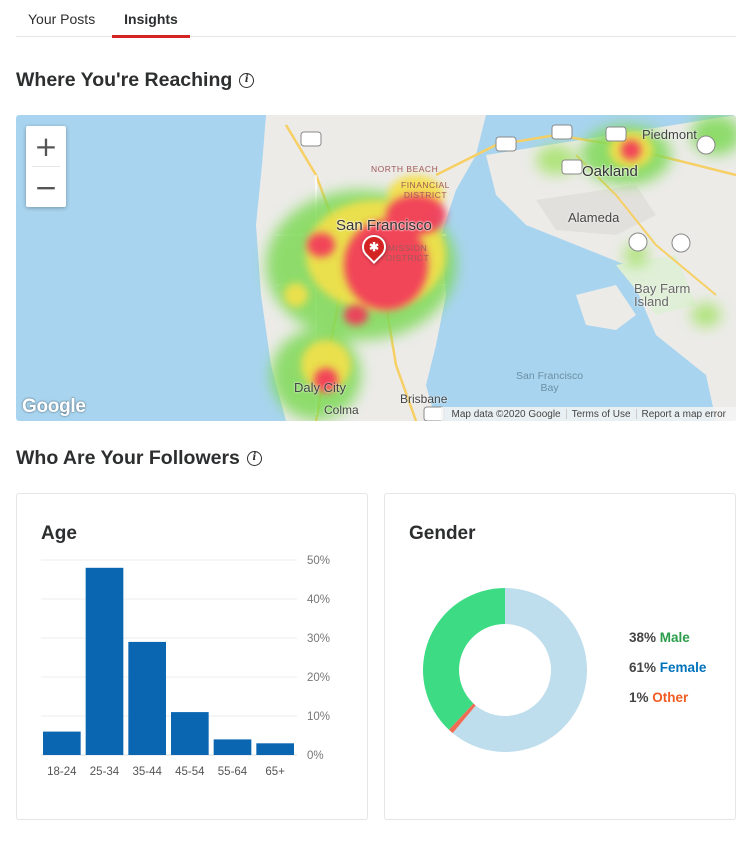 Image resolution: width=748 pixels, height=841 pixels. Describe the element at coordinates (464, 659) in the screenshot. I see `donut-slice-male` at that location.